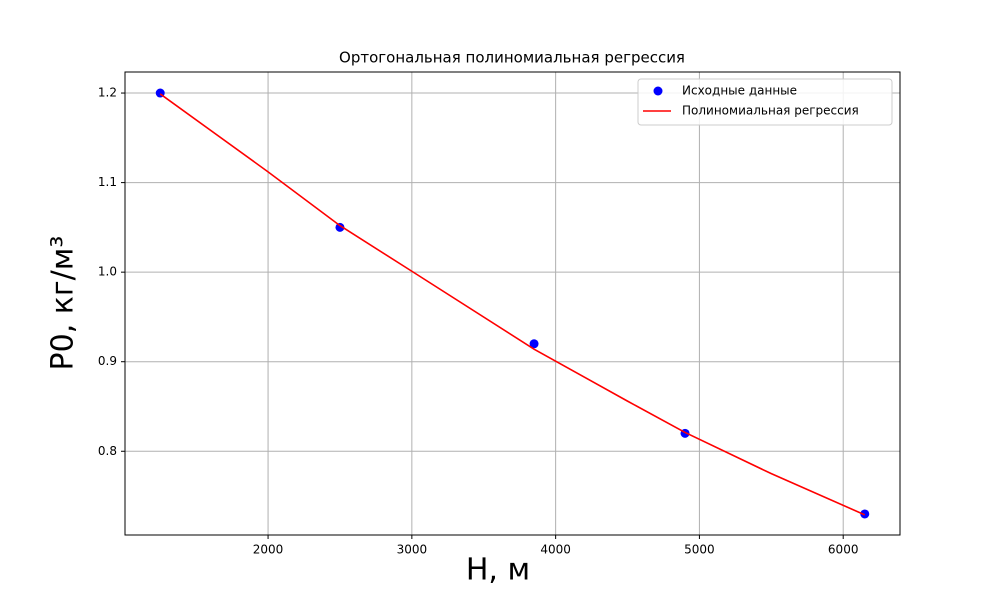 This screenshot has width=1000, height=600. What do you see at coordinates (107, 182) in the screenshot?
I see `y-tick-label: 1.1` at bounding box center [107, 182].